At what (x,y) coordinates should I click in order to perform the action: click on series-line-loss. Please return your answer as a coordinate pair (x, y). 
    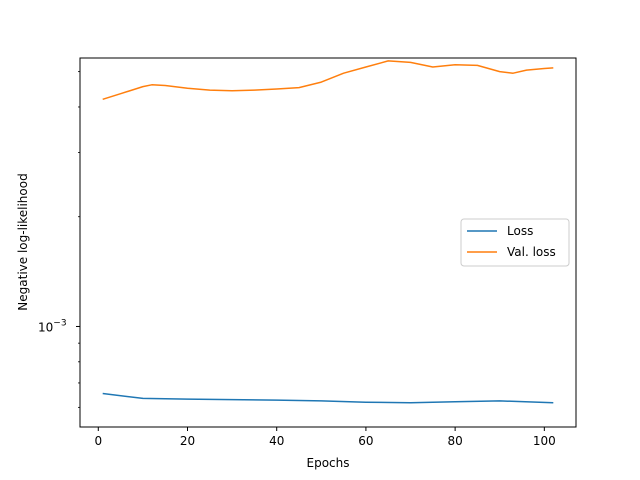
    Looking at the image, I should click on (328, 398).